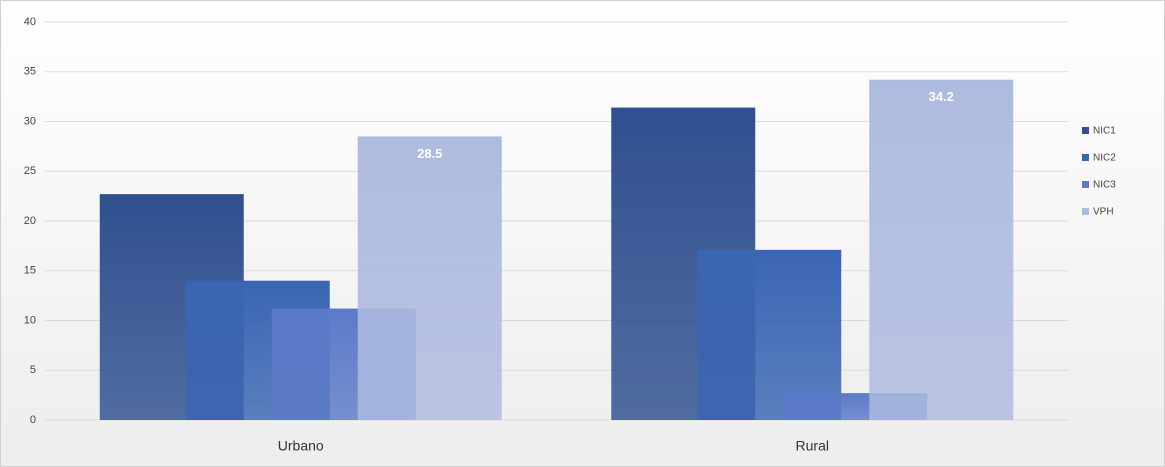  Describe the element at coordinates (1104, 185) in the screenshot. I see `legend-label: NIC3` at that location.